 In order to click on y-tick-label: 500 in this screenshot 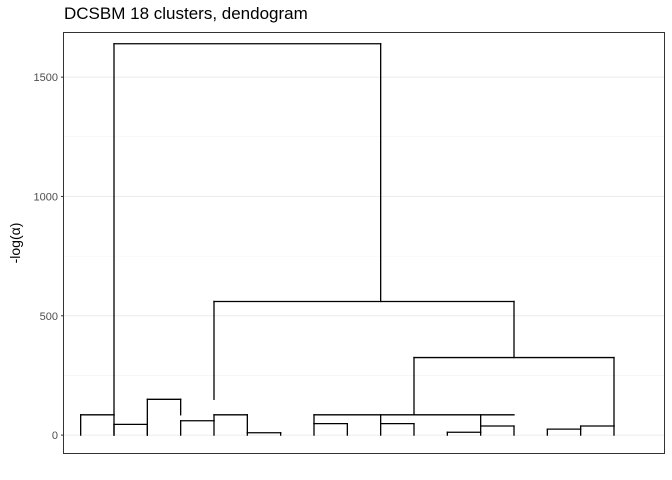, I will do `click(49, 317)`.